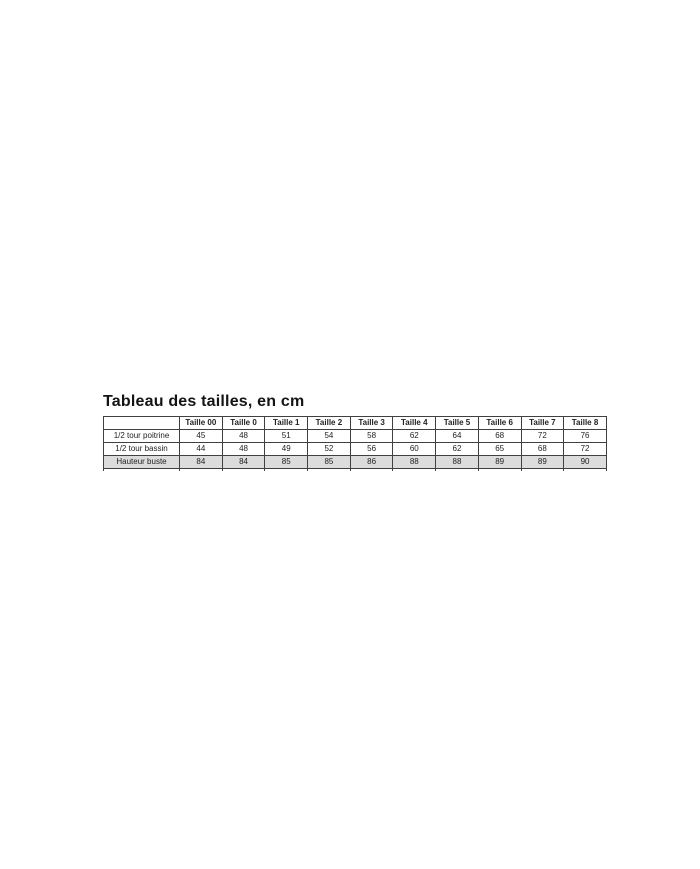 The width and height of the screenshot is (700, 869). Describe the element at coordinates (201, 449) in the screenshot. I see `value-cell: 44` at that location.